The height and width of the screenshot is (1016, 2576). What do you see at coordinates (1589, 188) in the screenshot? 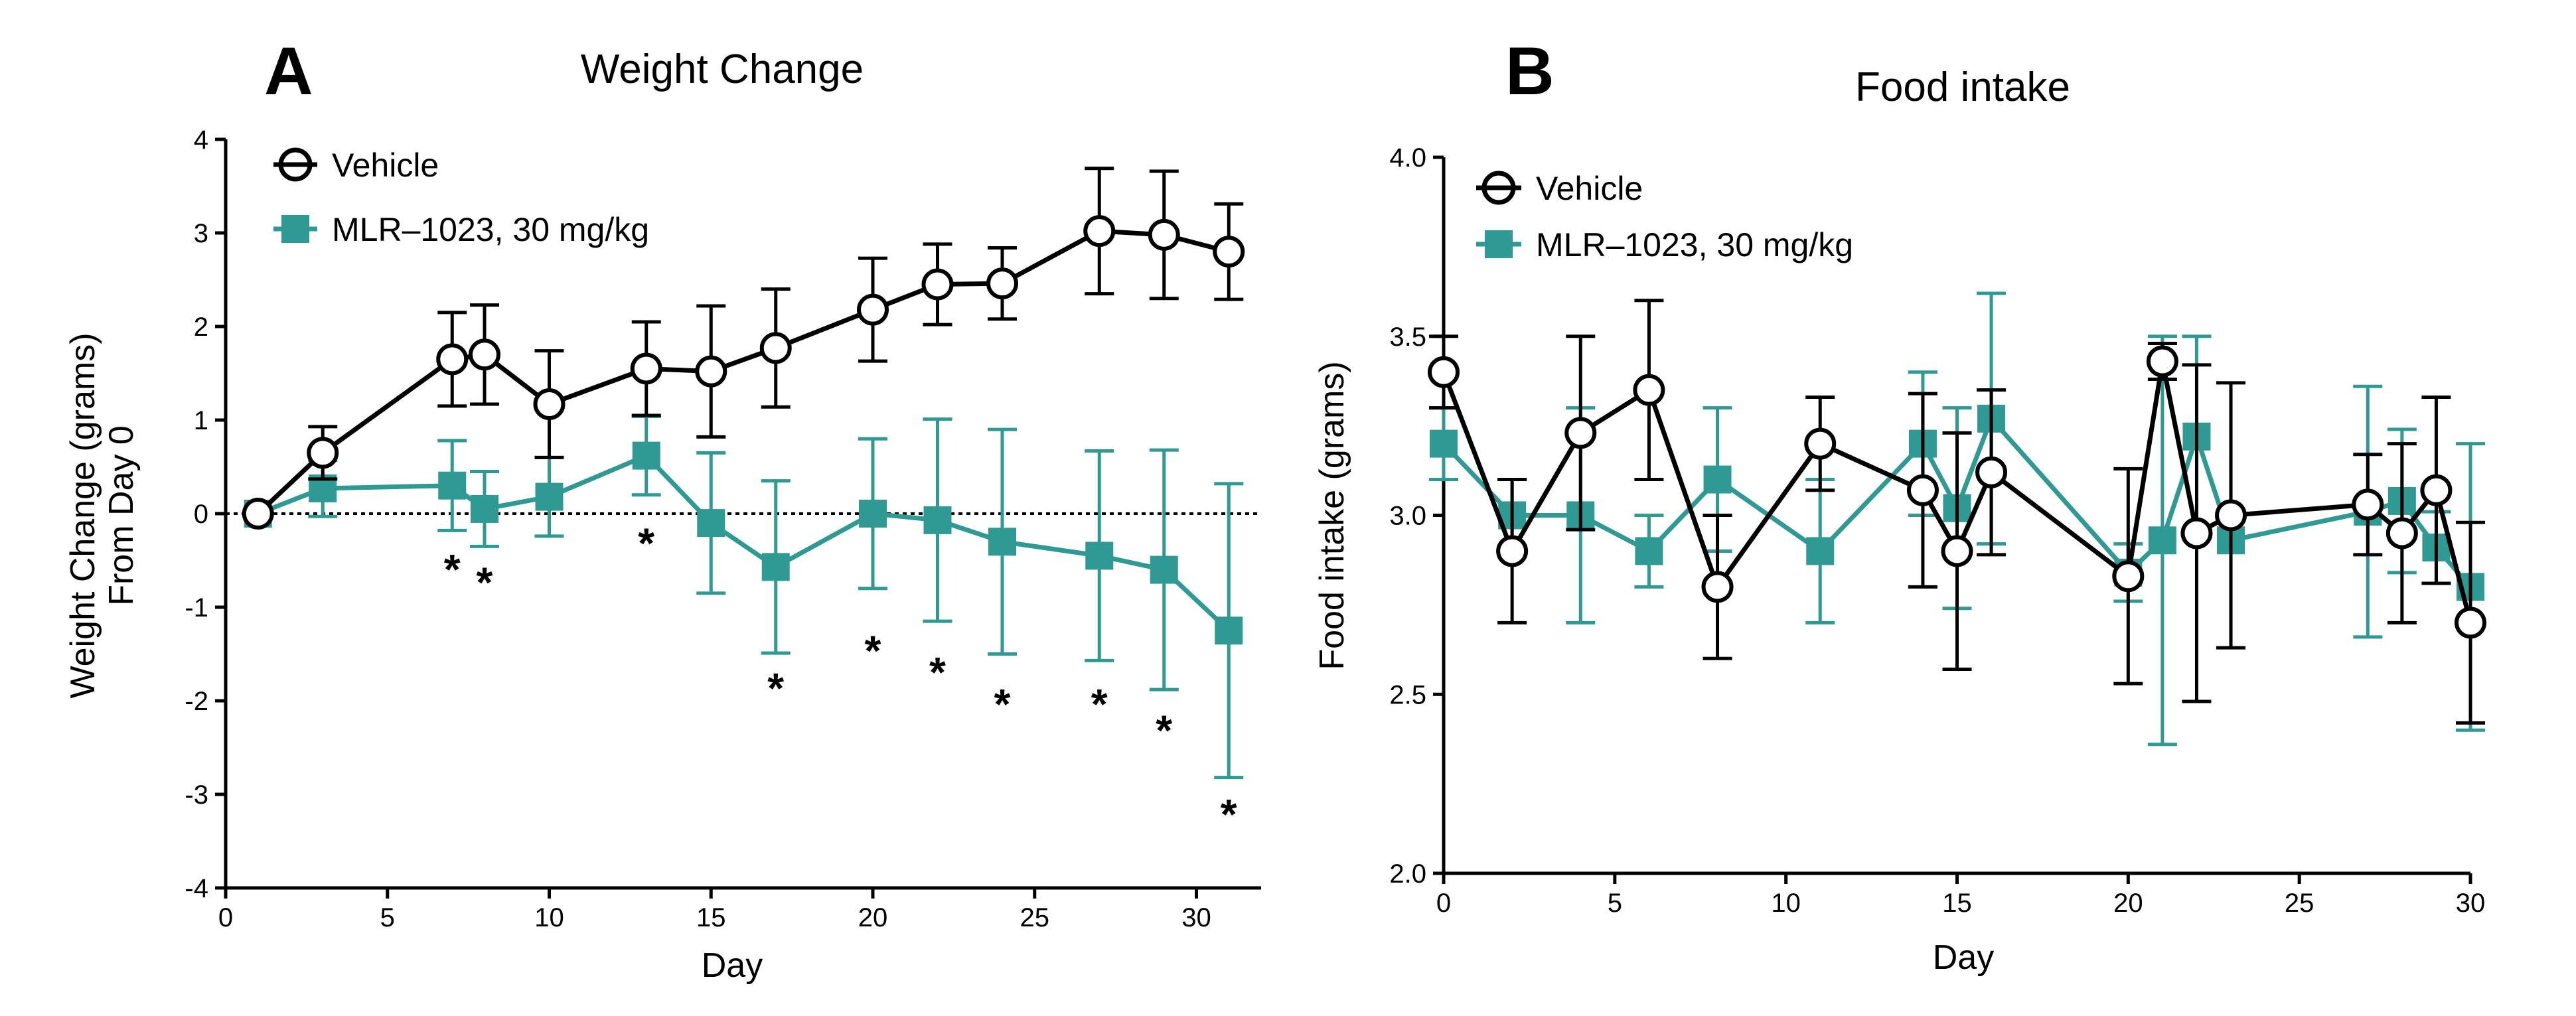
I see `legend-vehicle-label: Vehicle` at bounding box center [1589, 188].